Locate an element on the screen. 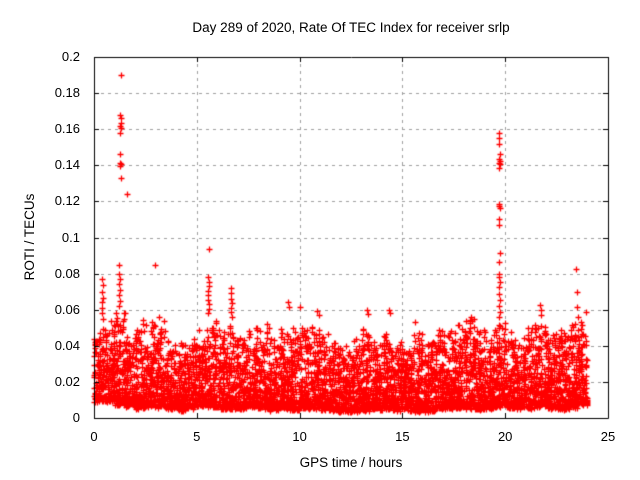 This screenshot has height=480, width=640. y-tick-label: 0.14 is located at coordinates (67, 165).